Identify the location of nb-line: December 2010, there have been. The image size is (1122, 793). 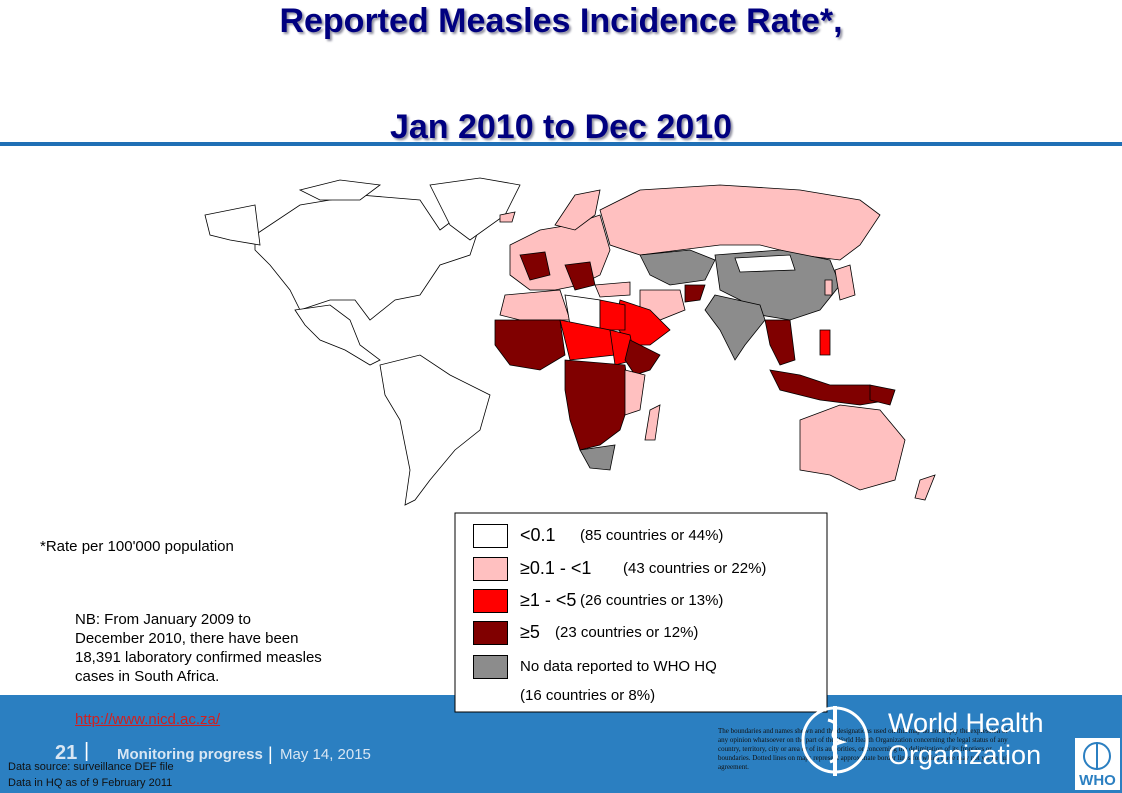
(187, 638).